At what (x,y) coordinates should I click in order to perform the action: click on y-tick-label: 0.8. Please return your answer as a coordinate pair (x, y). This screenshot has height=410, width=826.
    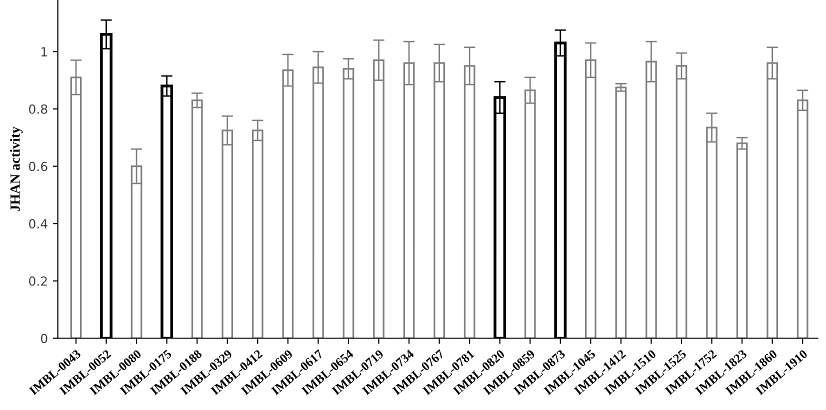
    Looking at the image, I should click on (38, 109).